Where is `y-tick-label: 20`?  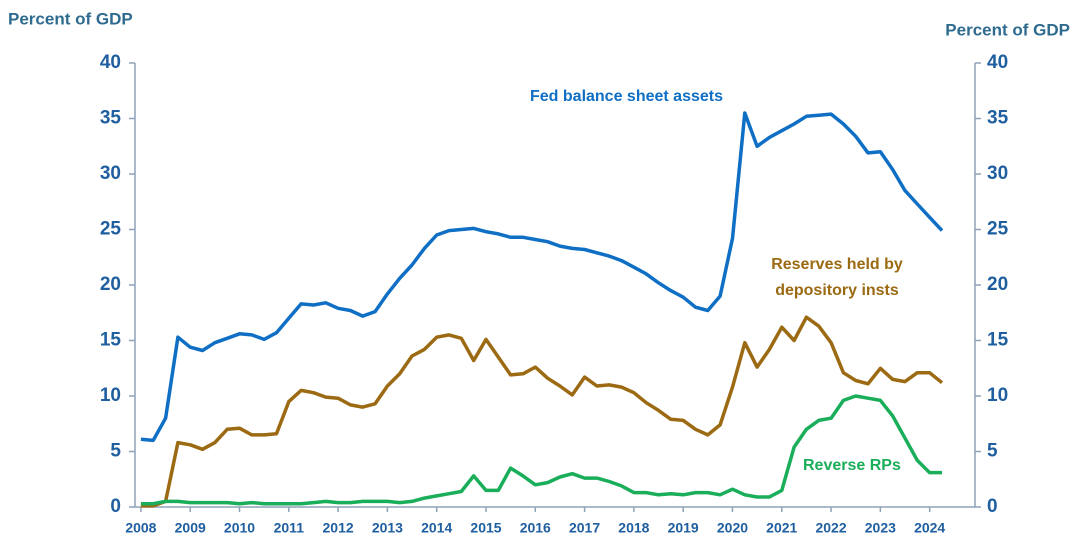 y-tick-label: 20 is located at coordinates (110, 284).